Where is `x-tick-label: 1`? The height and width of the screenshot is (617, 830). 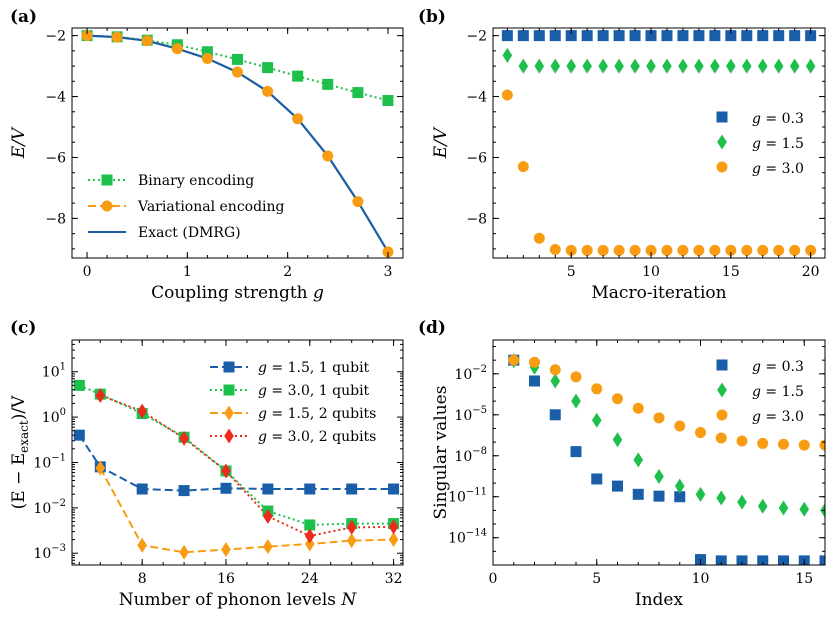 x-tick-label: 1 is located at coordinates (187, 272).